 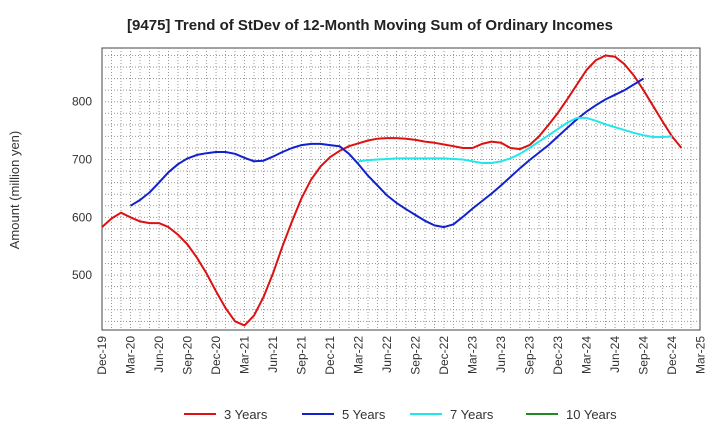 What do you see at coordinates (159, 354) in the screenshot?
I see `x-tick-label: Jun-20` at bounding box center [159, 354].